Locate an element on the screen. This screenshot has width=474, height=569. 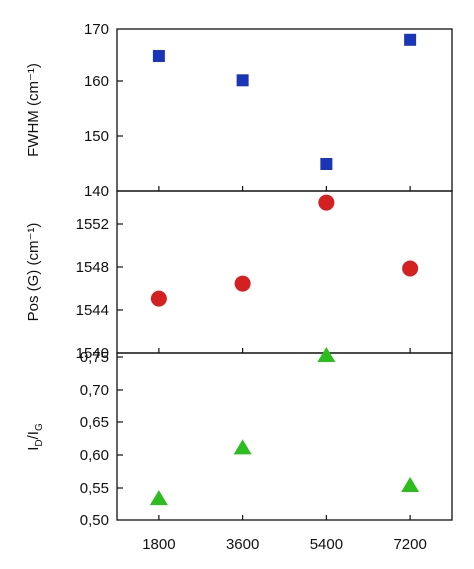
y-tick-label: 0,60 is located at coordinates (94, 455).